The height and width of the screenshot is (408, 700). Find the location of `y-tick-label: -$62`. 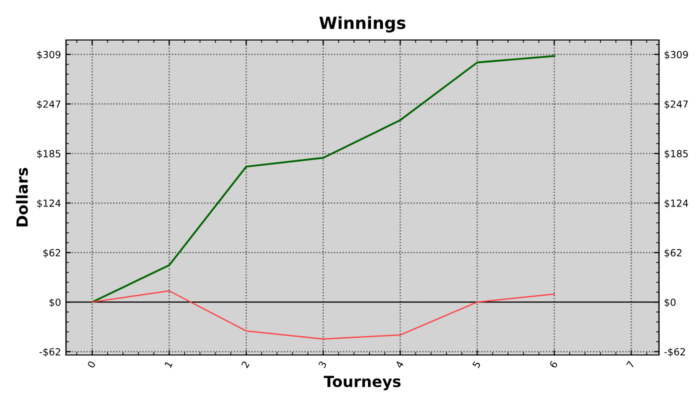

y-tick-label: -$62 is located at coordinates (50, 352).